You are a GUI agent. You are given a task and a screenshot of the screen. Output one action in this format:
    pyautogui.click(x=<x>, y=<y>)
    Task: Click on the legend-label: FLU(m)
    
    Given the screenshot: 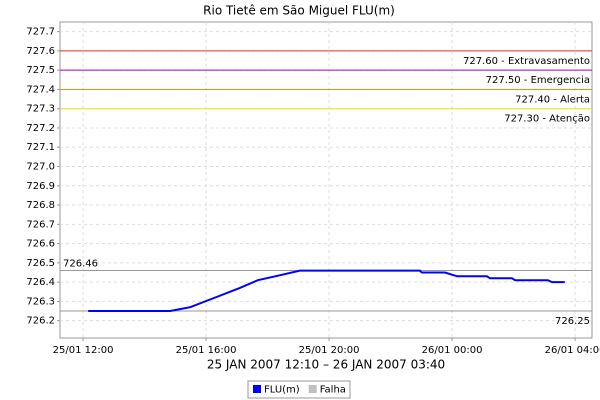 What is the action you would take?
    pyautogui.click(x=282, y=390)
    